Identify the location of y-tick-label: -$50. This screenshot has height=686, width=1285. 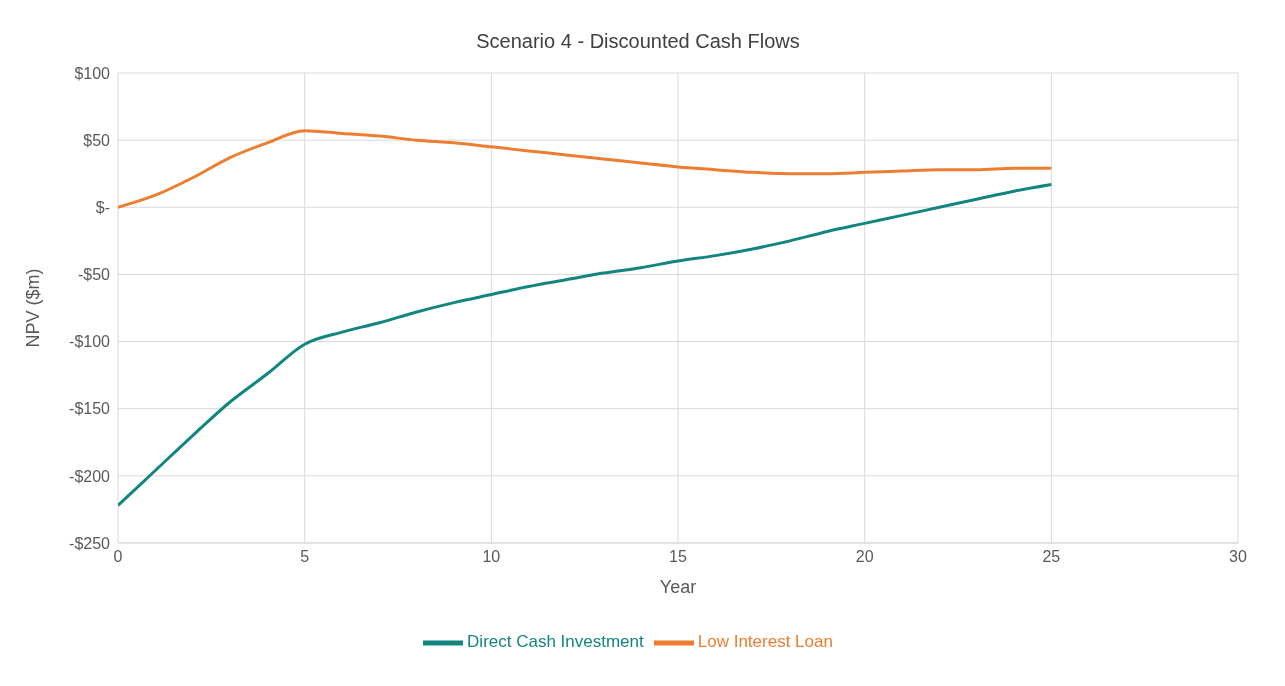
(94, 275).